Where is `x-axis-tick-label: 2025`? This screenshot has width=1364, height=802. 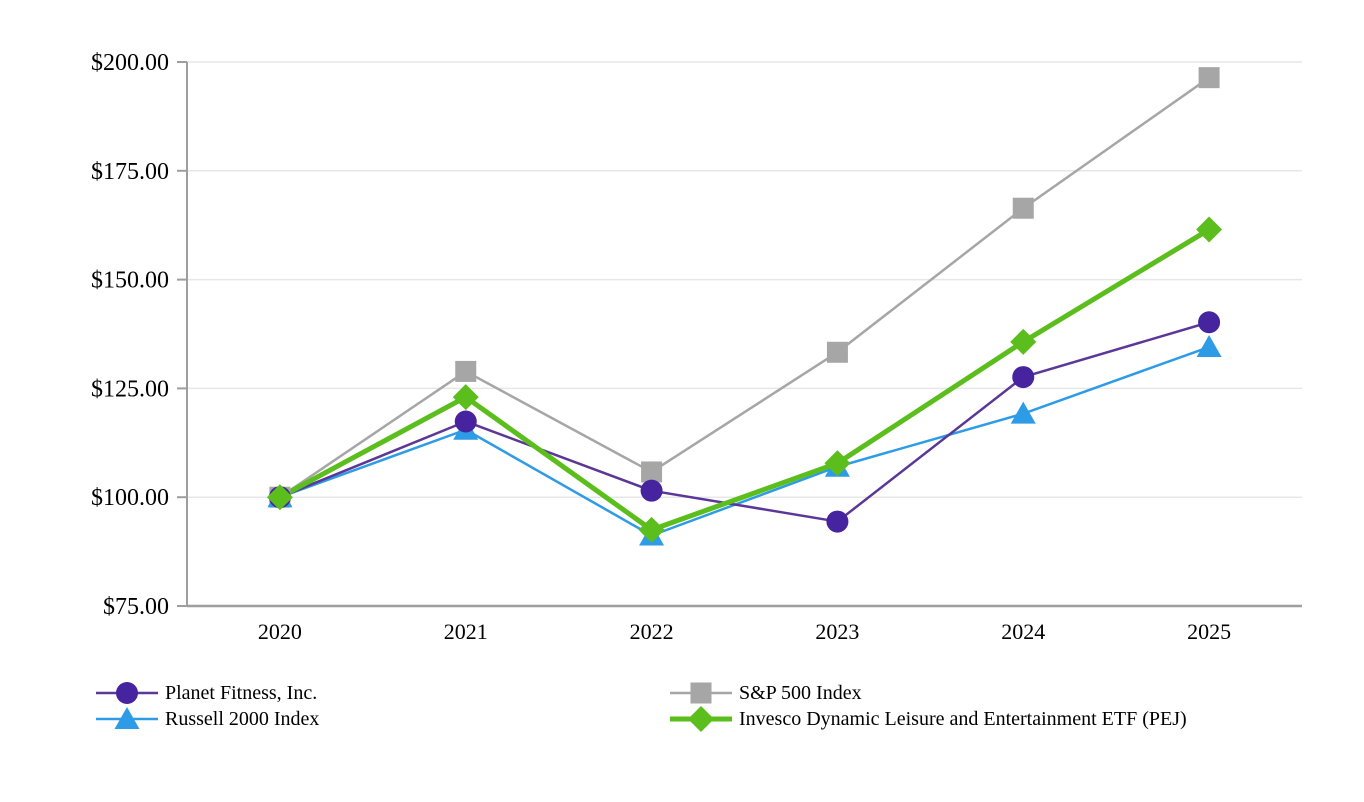
x-axis-tick-label: 2025 is located at coordinates (1209, 631).